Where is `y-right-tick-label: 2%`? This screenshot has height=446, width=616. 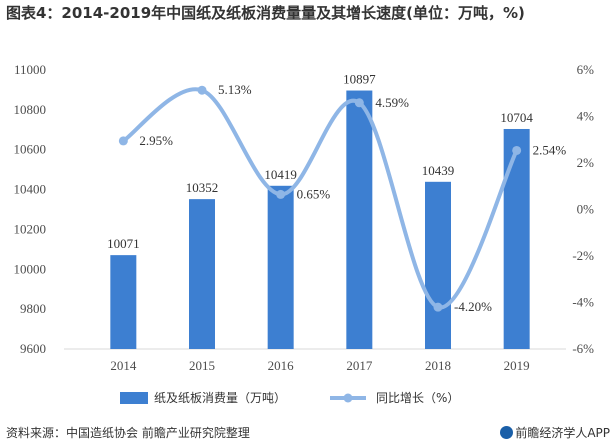 y-right-tick-label: 2% is located at coordinates (586, 162).